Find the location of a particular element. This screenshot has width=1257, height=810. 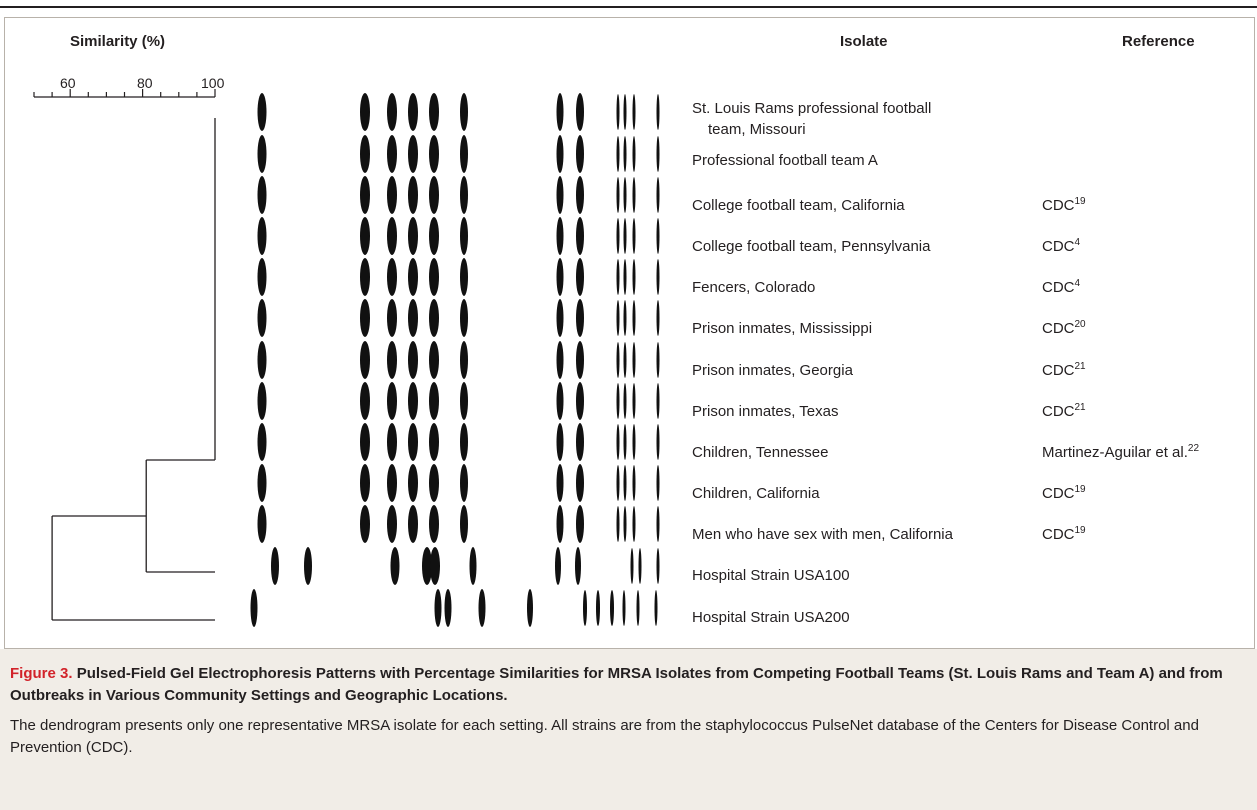

isolate-label: Children, Tennessee is located at coordinates (862, 452).